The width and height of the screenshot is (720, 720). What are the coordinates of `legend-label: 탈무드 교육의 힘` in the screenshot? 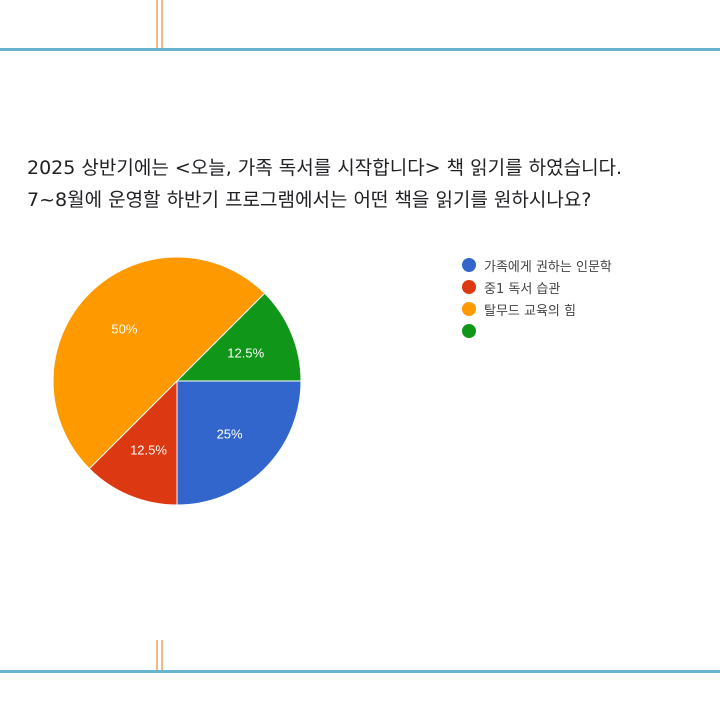 It's located at (530, 311).